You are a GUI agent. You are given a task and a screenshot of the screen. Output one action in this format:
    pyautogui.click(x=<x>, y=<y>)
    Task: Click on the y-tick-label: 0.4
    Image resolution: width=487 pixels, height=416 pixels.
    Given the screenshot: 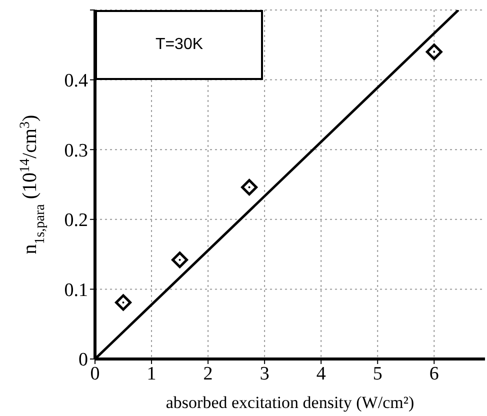 What is the action you would take?
    pyautogui.click(x=76, y=81)
    